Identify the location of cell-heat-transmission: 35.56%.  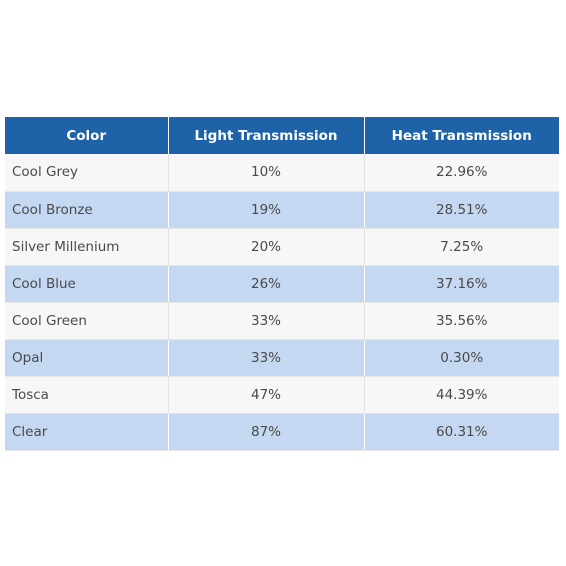
(461, 321).